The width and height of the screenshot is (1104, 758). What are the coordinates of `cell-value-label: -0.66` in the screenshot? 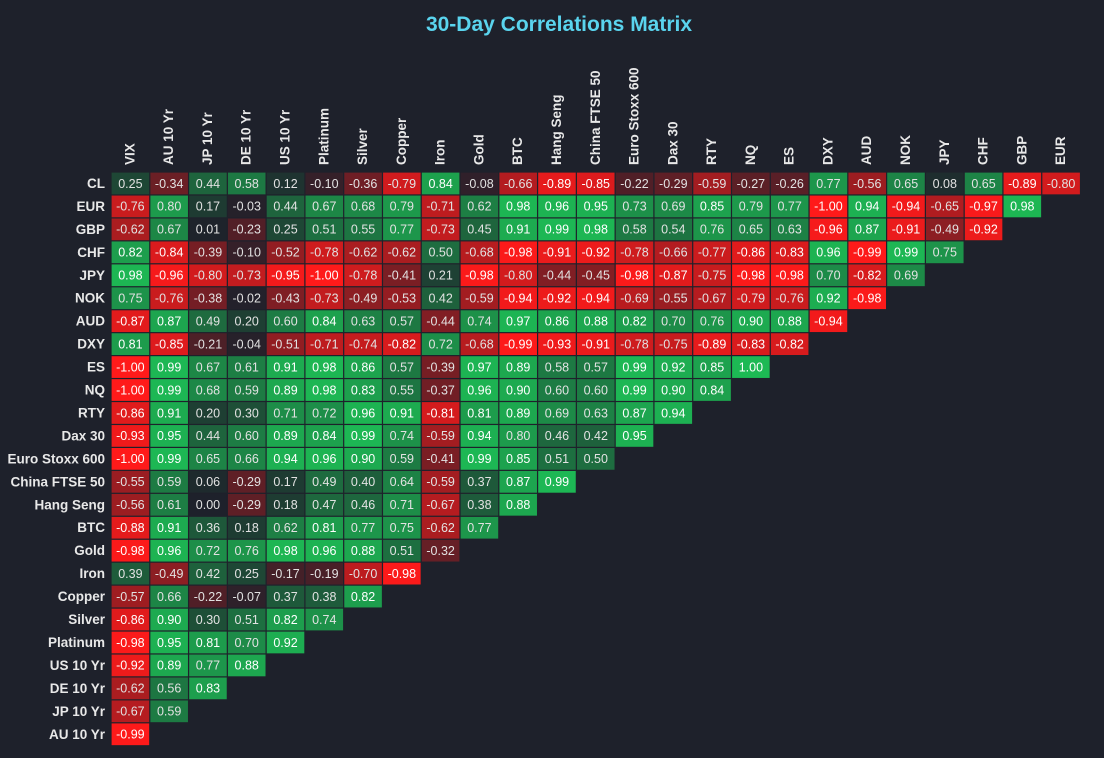 It's located at (673, 253).